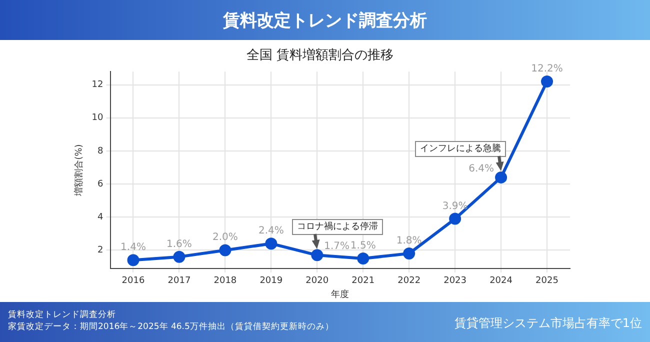  What do you see at coordinates (225, 281) in the screenshot?
I see `x-tick-label: 2018` at bounding box center [225, 281].